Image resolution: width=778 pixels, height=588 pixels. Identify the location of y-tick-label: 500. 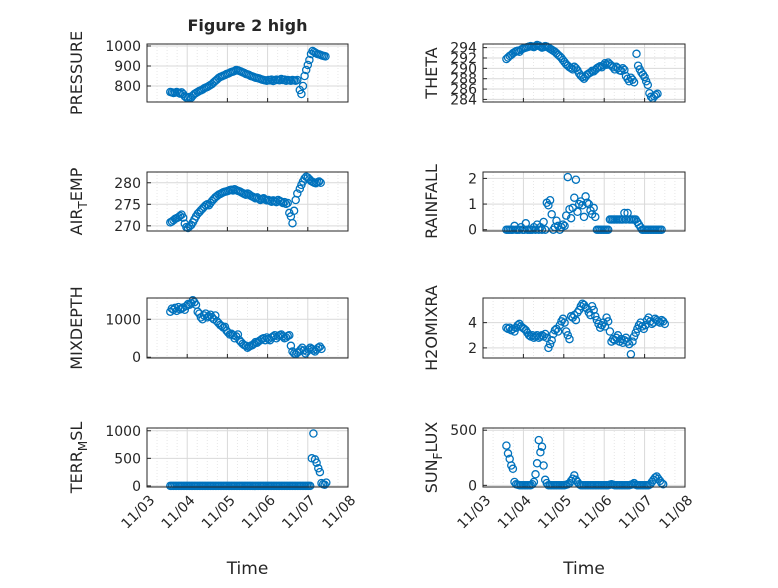
(463, 431).